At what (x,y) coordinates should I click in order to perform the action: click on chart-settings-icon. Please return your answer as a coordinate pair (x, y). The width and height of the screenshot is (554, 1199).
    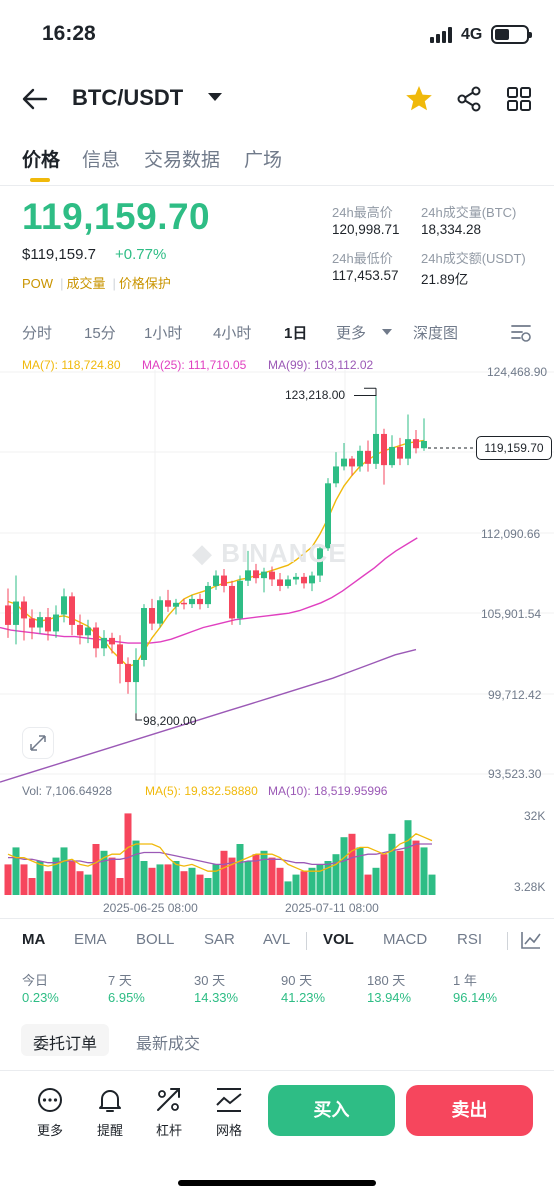
    Looking at the image, I should click on (521, 332).